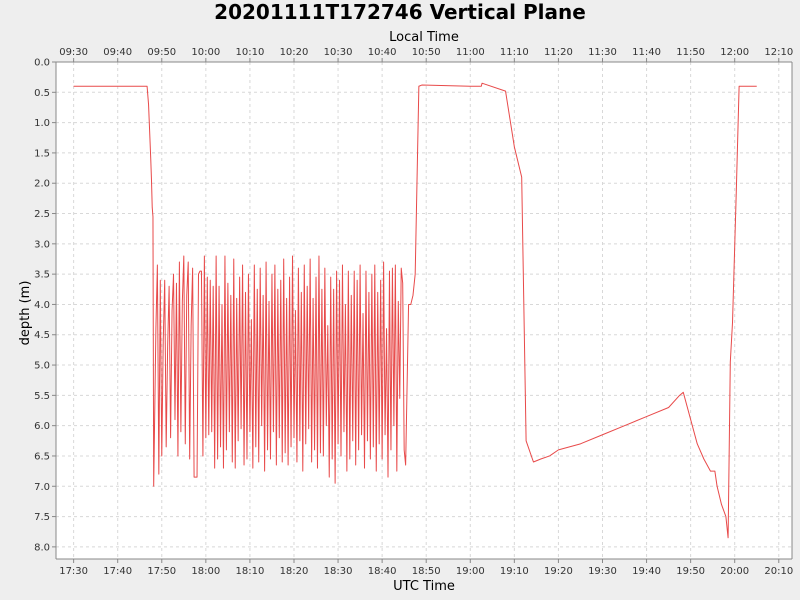  What do you see at coordinates (294, 52) in the screenshot?
I see `x2-tick-label: 10:20` at bounding box center [294, 52].